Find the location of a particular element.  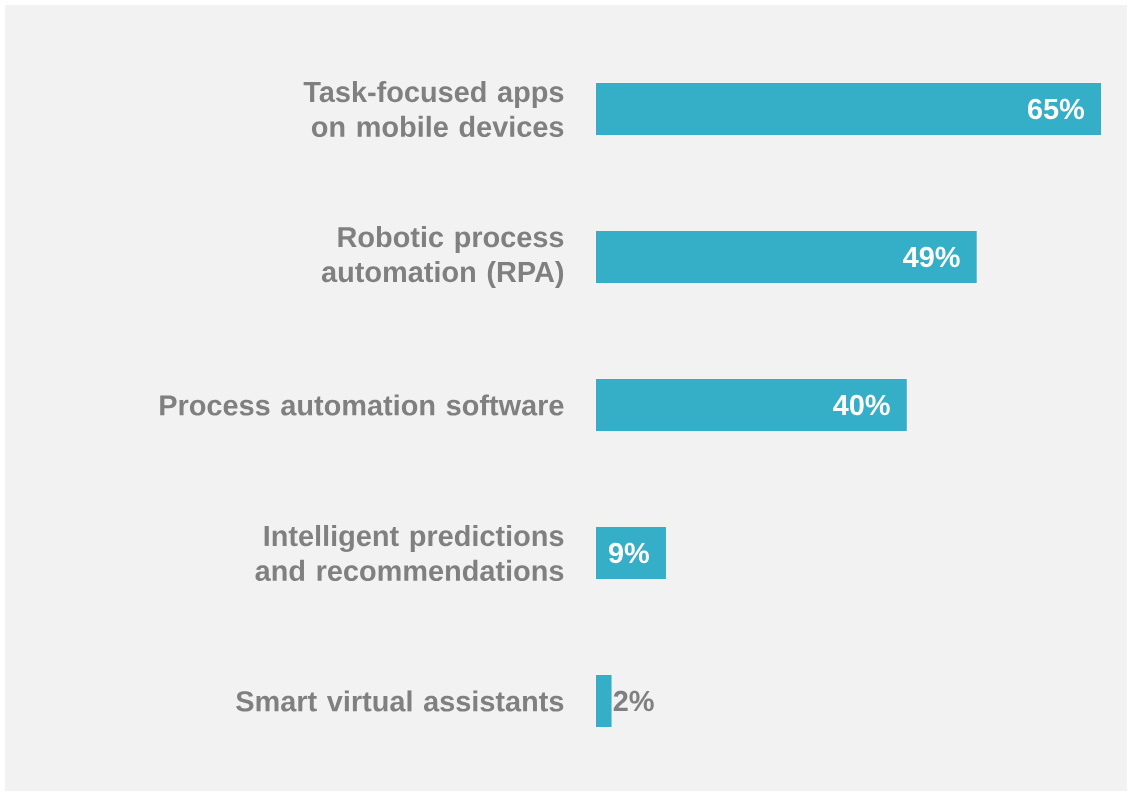

data-label: 65% is located at coordinates (1056, 109).